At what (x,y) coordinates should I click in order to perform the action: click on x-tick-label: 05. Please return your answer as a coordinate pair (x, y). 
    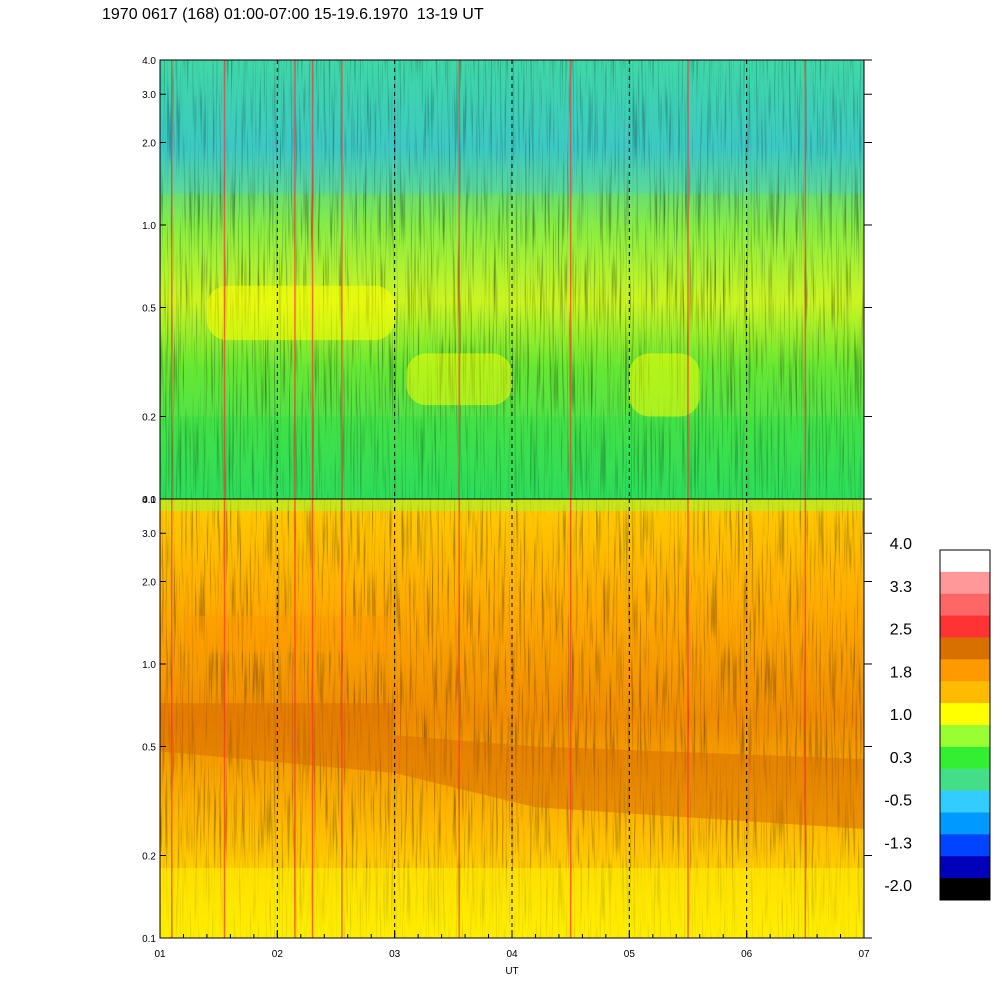
    Looking at the image, I should click on (630, 954).